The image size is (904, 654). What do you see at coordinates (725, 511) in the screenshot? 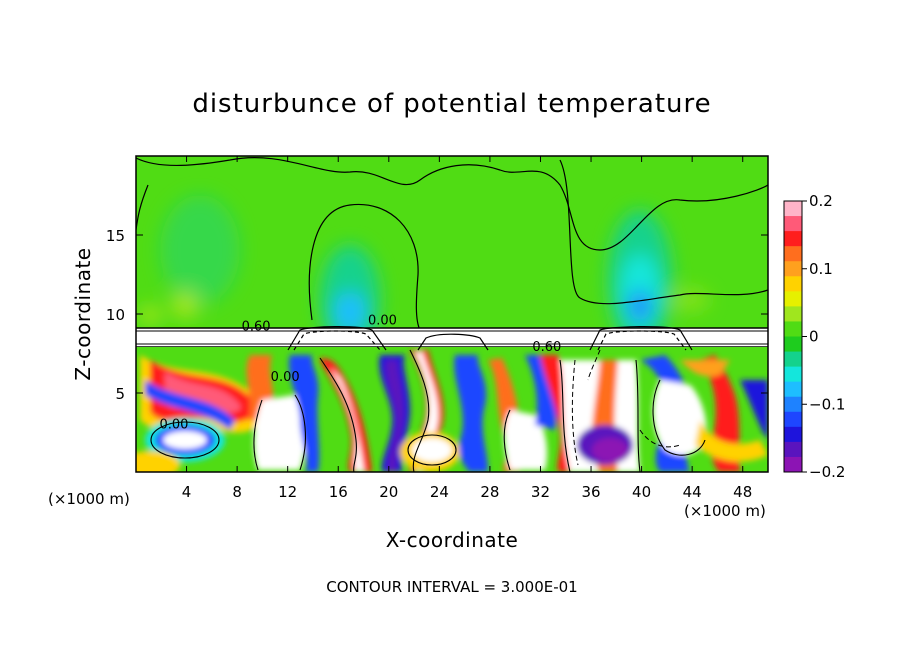
I see `x-unit-right: (×1000 m)` at bounding box center [725, 511].